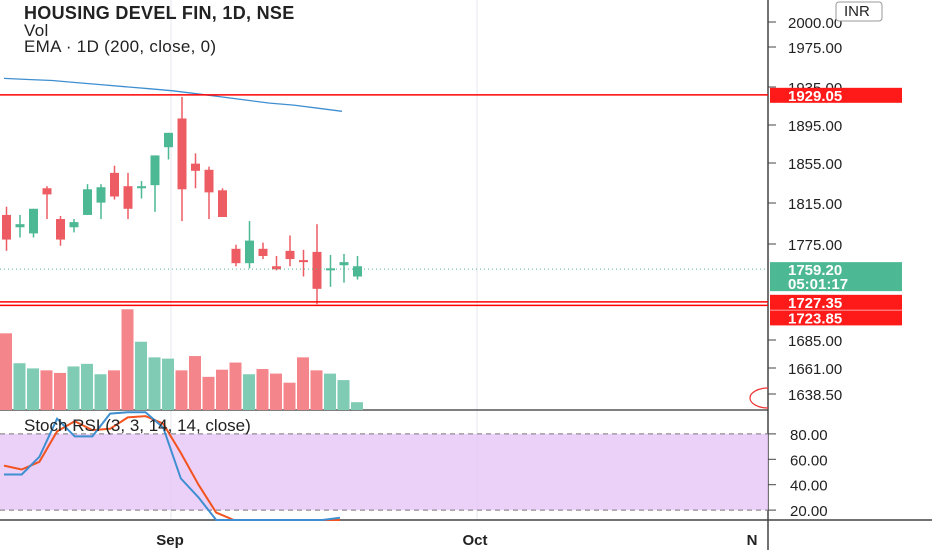  What do you see at coordinates (815, 395) in the screenshot?
I see `price-tick-label: 1638.50` at bounding box center [815, 395].